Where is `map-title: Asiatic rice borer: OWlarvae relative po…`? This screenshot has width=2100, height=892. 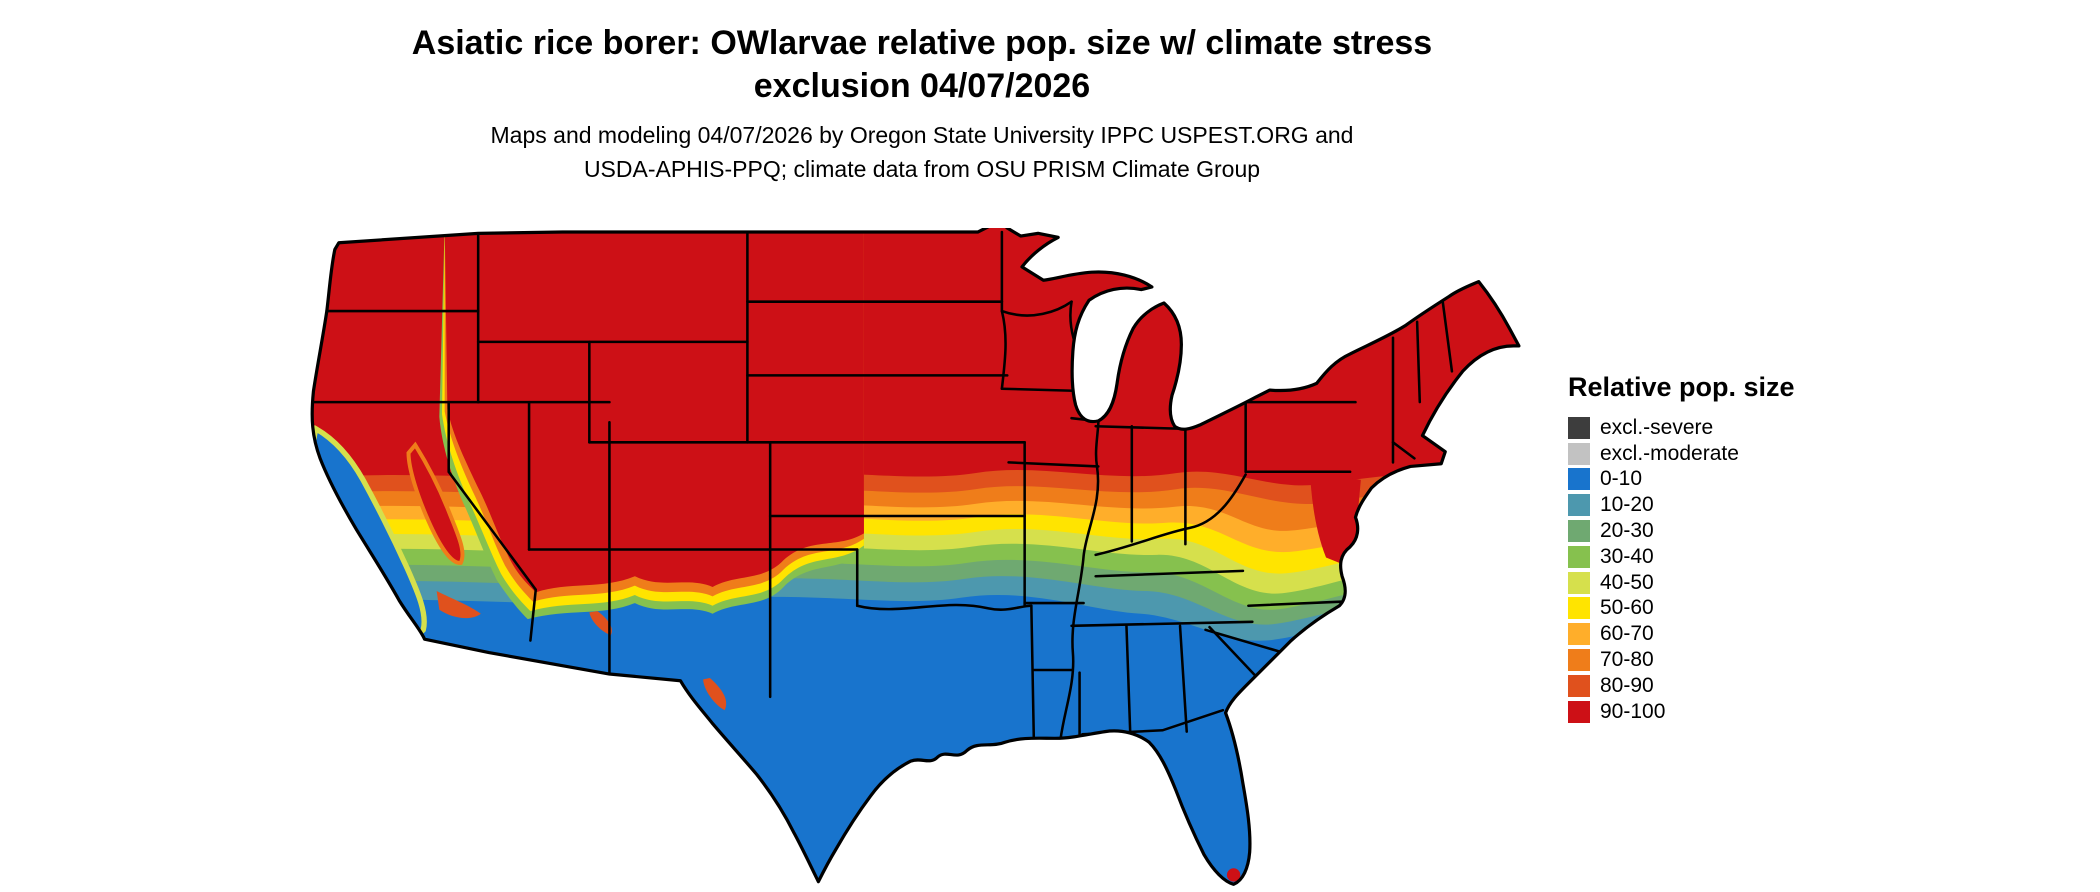
map-title: Asiatic rice borer: OWlarvae relative po… is located at coordinates (922, 65).